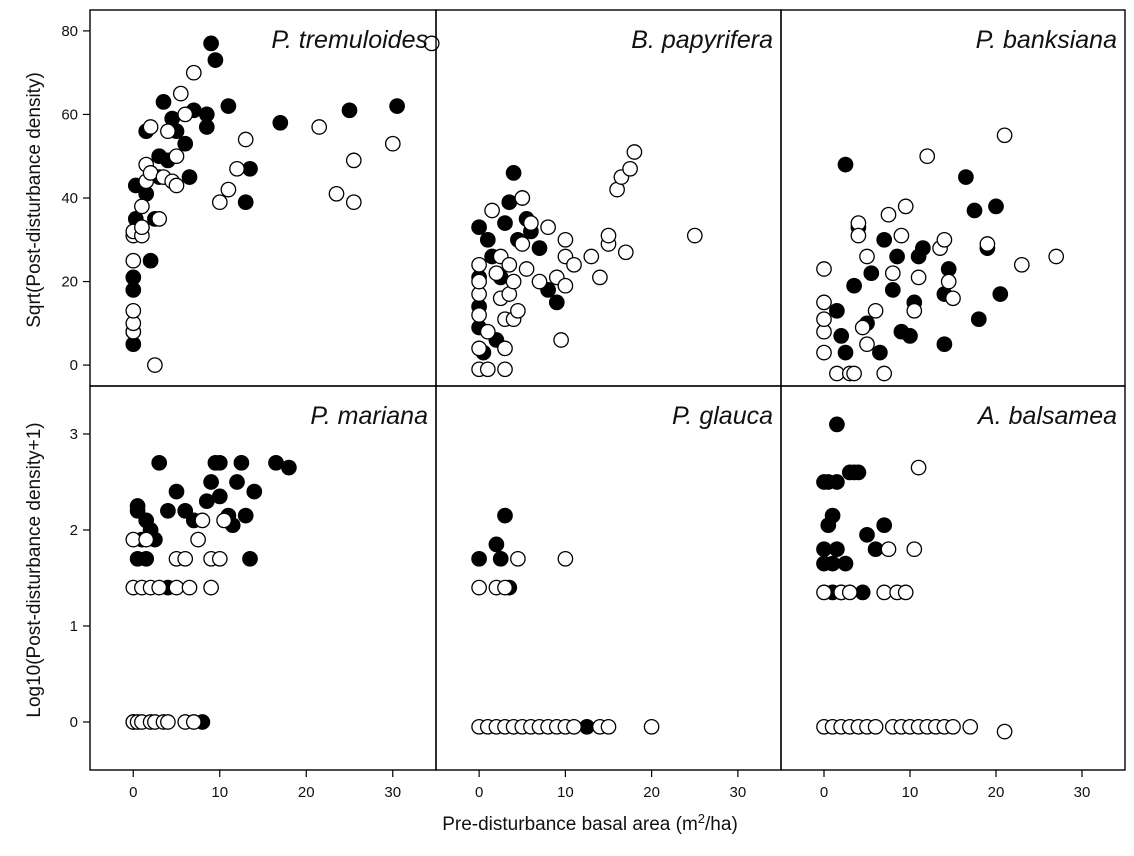 The width and height of the screenshot is (1134, 856). Describe the element at coordinates (219, 792) in the screenshot. I see `x-tick-label: 10` at that location.